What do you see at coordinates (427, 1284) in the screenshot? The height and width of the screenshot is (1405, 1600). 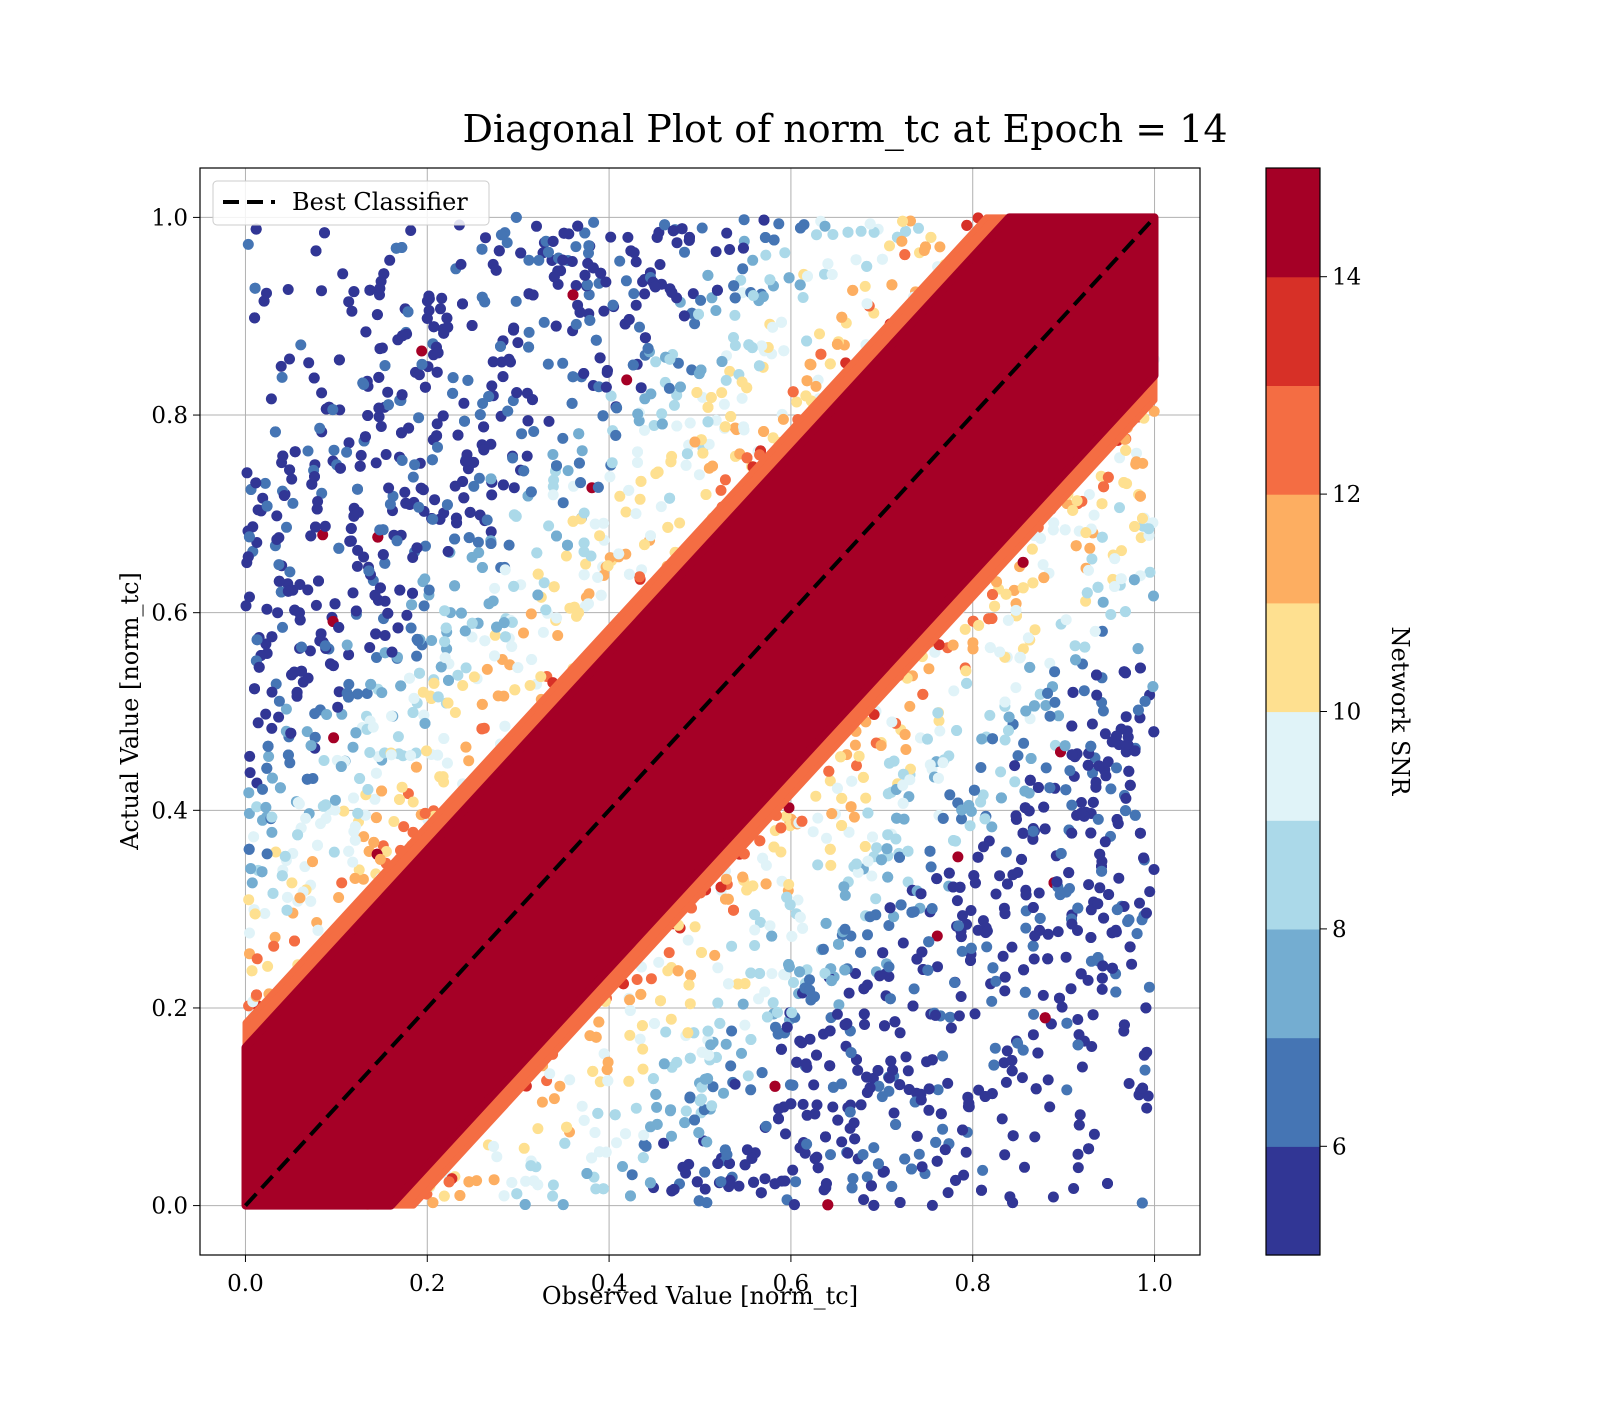 I see `x-tick-label: 0.2` at bounding box center [427, 1284].